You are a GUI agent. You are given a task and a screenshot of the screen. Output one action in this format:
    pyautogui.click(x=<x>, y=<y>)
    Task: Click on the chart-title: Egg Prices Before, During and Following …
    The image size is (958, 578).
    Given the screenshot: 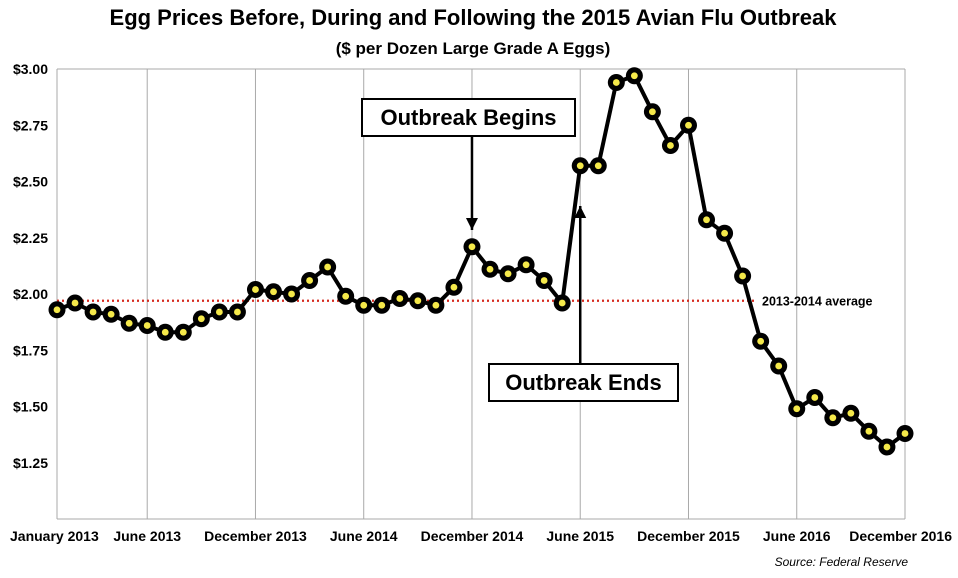 What is the action you would take?
    pyautogui.click(x=474, y=17)
    